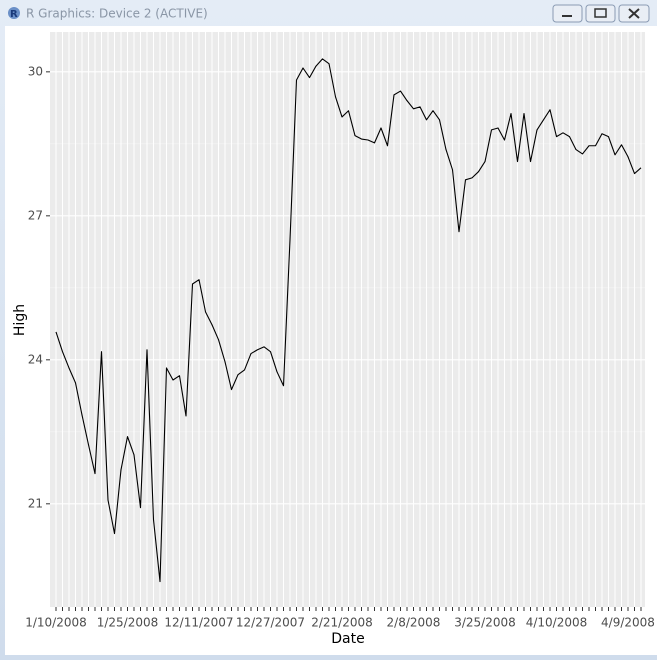  I want to click on x-tick-label: 3/25/2008, so click(485, 623).